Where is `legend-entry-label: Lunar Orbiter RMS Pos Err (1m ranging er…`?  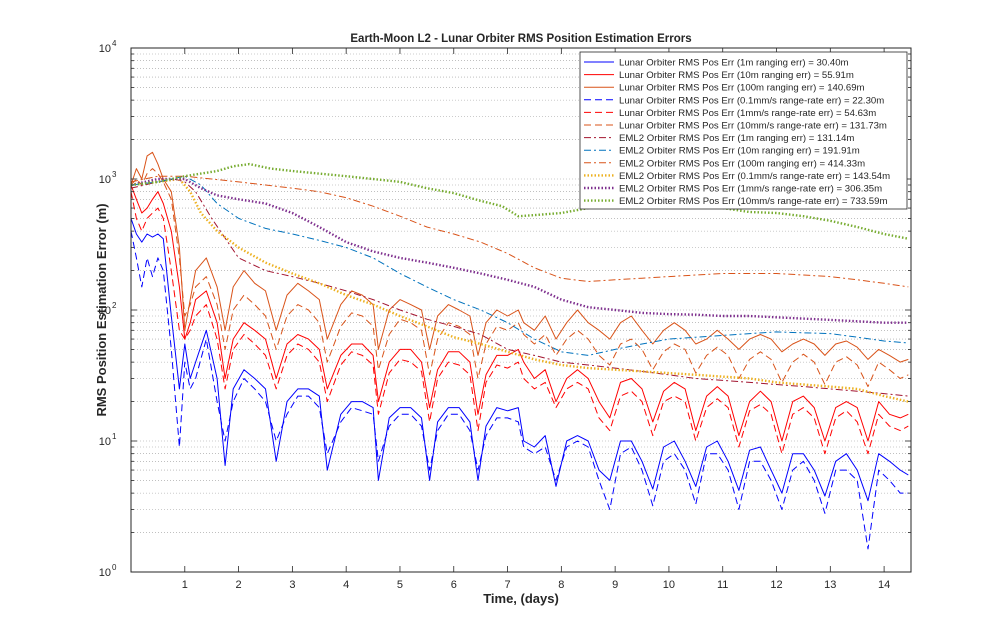
legend-entry-label: Lunar Orbiter RMS Pos Err (1m ranging er… is located at coordinates (734, 63).